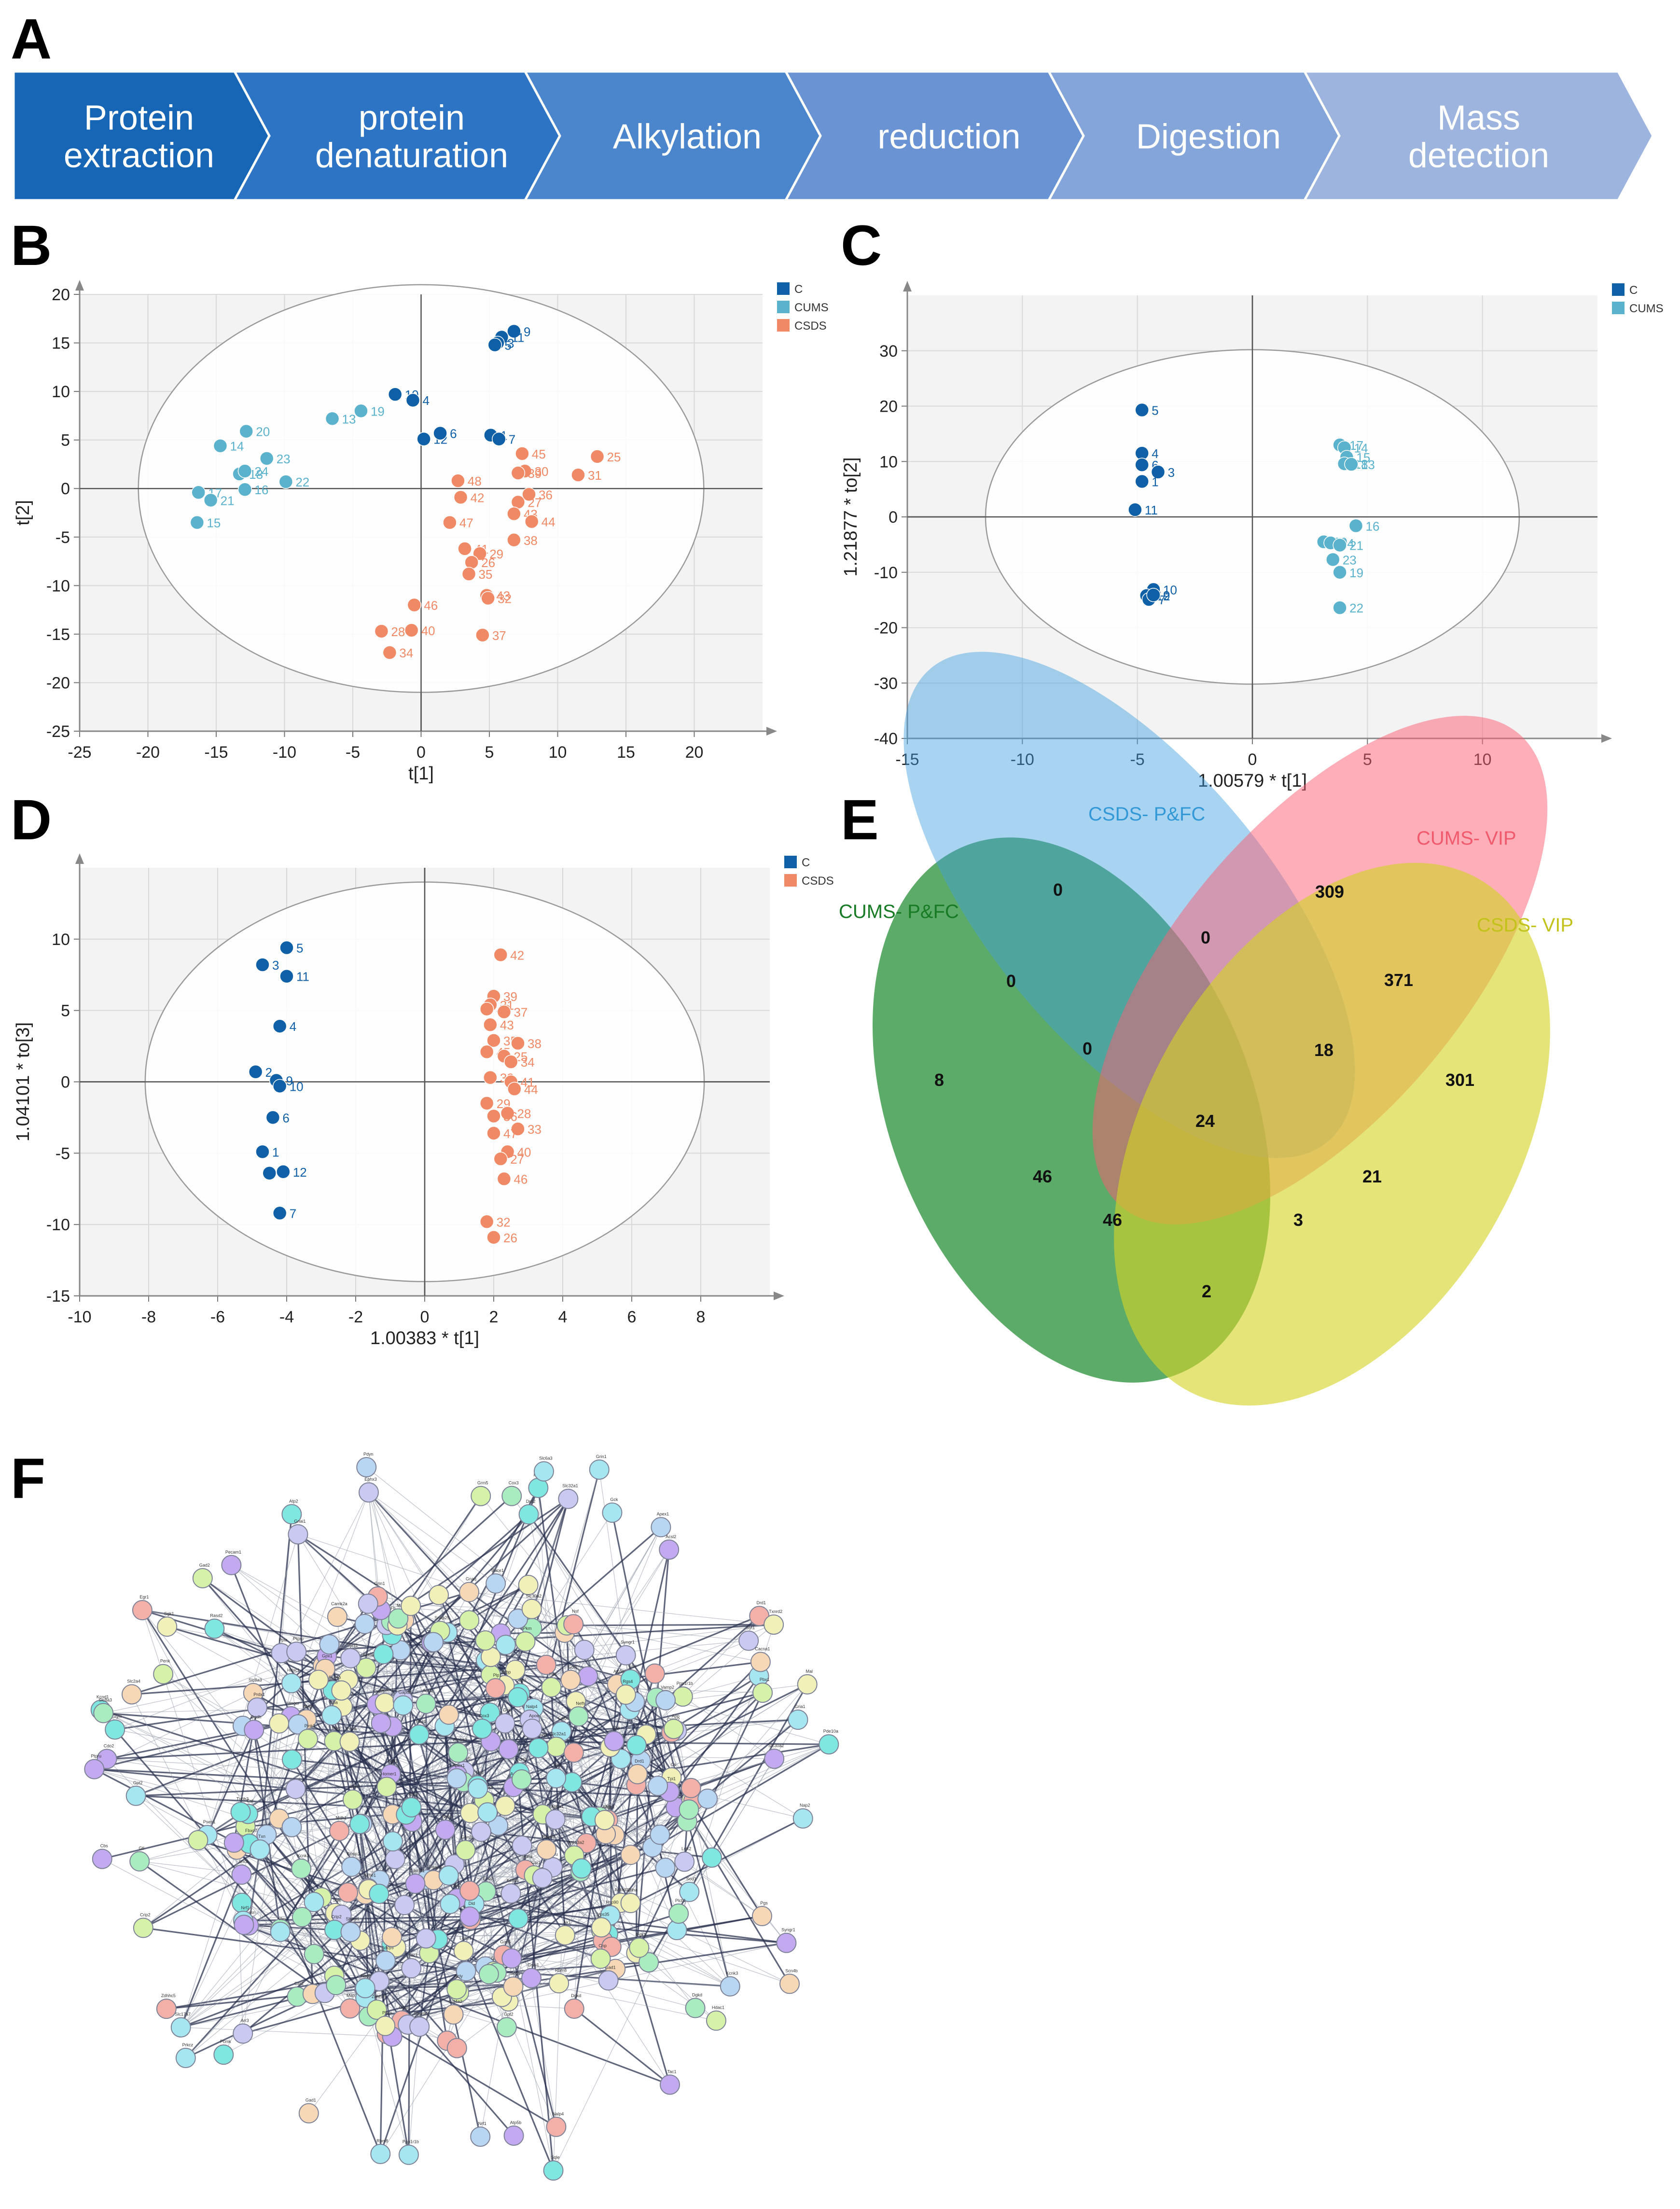 This screenshot has height=2209, width=1680. I want to click on network-node-label: Pecam1, so click(233, 1553).